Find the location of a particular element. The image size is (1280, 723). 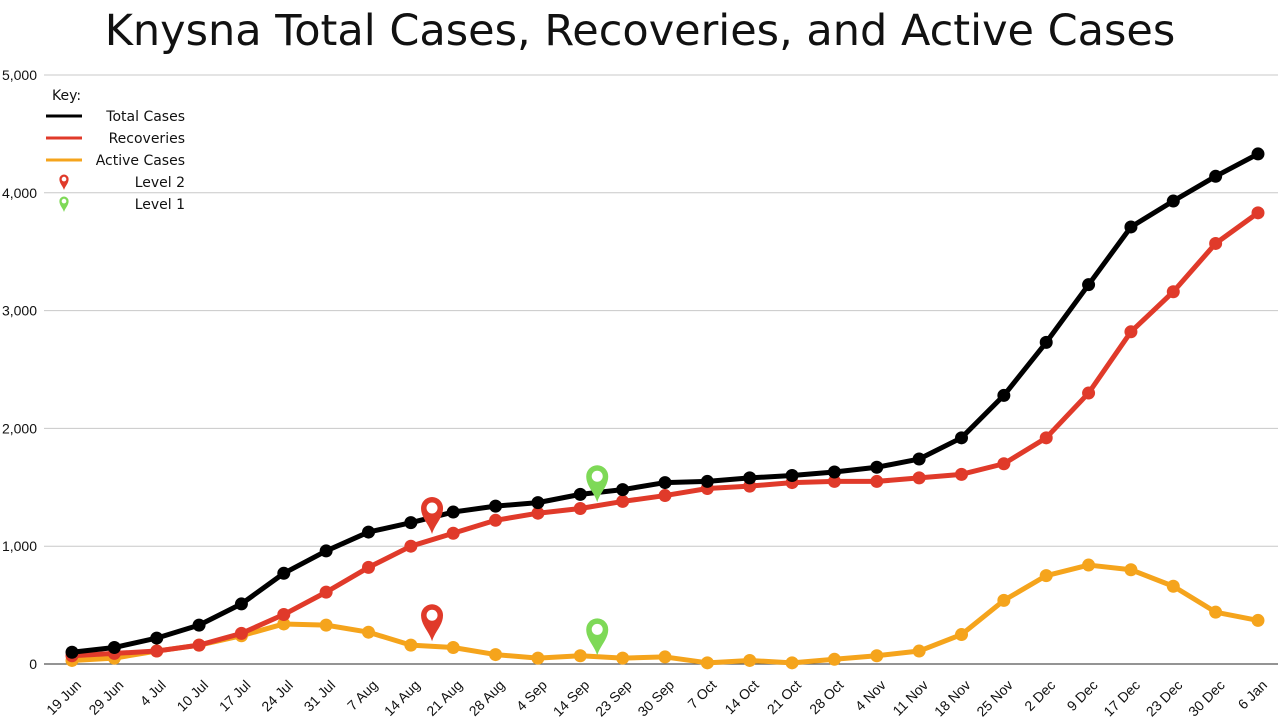

x-tick-label: 7 Aug is located at coordinates (362, 695).